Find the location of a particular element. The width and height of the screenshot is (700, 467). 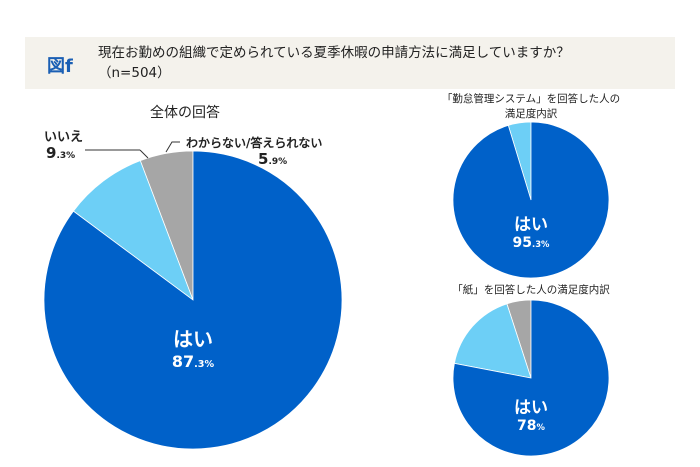

label-no: いいえ is located at coordinates (64, 137).